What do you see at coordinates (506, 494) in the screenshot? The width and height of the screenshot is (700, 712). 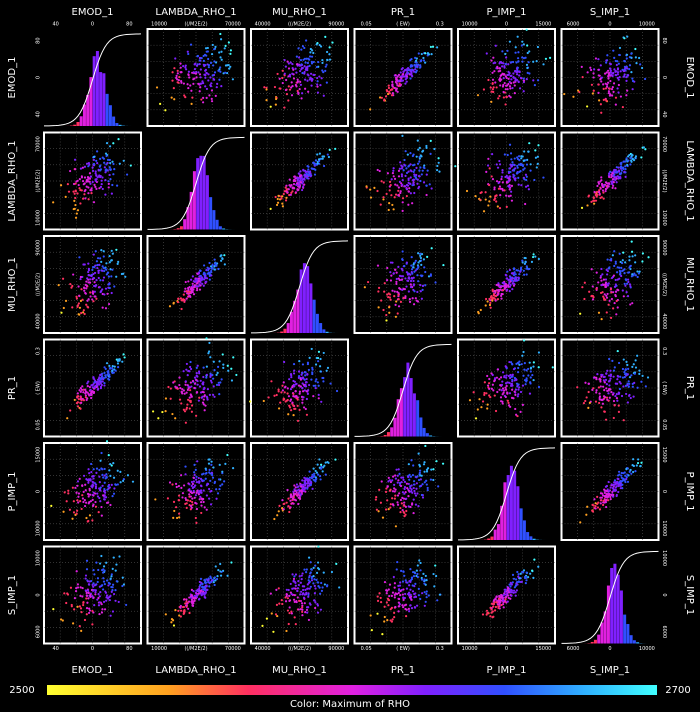 I see `panel` at bounding box center [506, 494].